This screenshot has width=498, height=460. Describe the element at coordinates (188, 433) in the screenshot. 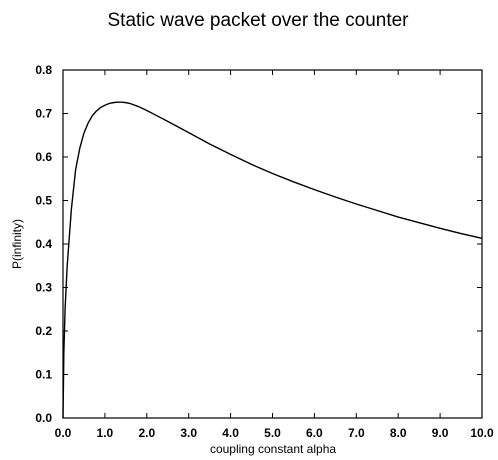

I see `x-tick-label: 3.0` at that location.